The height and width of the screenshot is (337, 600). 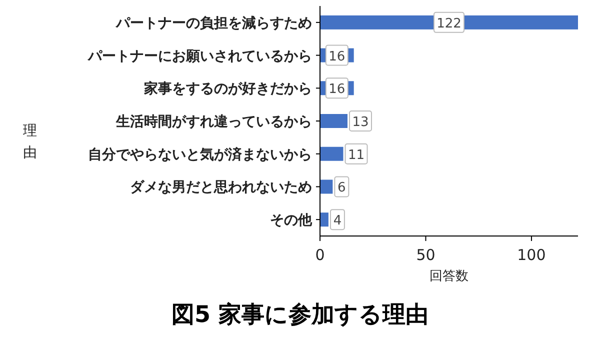 I want to click on x-tick-label: 50, so click(x=426, y=255).